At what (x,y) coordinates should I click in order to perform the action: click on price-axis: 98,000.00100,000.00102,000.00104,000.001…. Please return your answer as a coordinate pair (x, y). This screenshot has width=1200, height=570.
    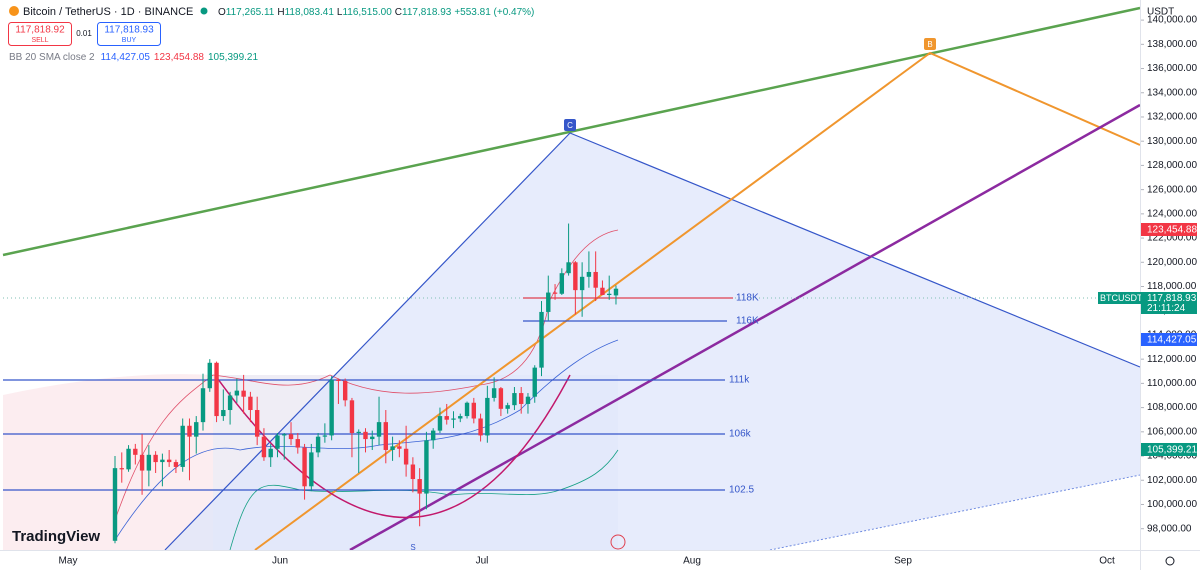
    Looking at the image, I should click on (1169, 274).